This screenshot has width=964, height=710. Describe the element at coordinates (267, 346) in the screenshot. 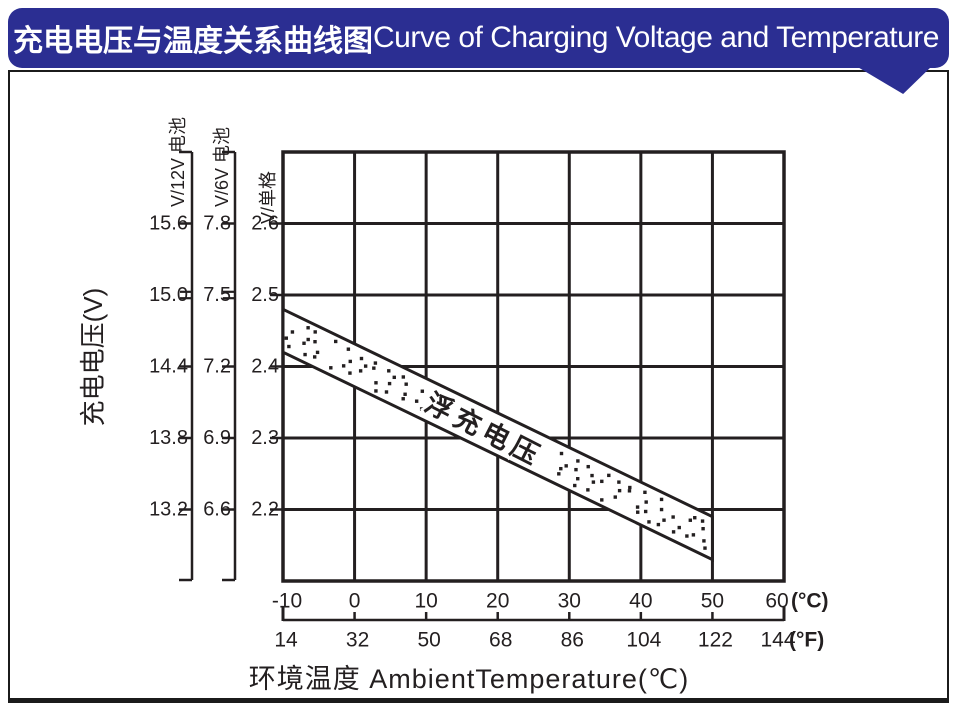

I see `y-scale-axis-2: 2.6 2.5 2.4 2.3 2.2 V/单格` at that location.